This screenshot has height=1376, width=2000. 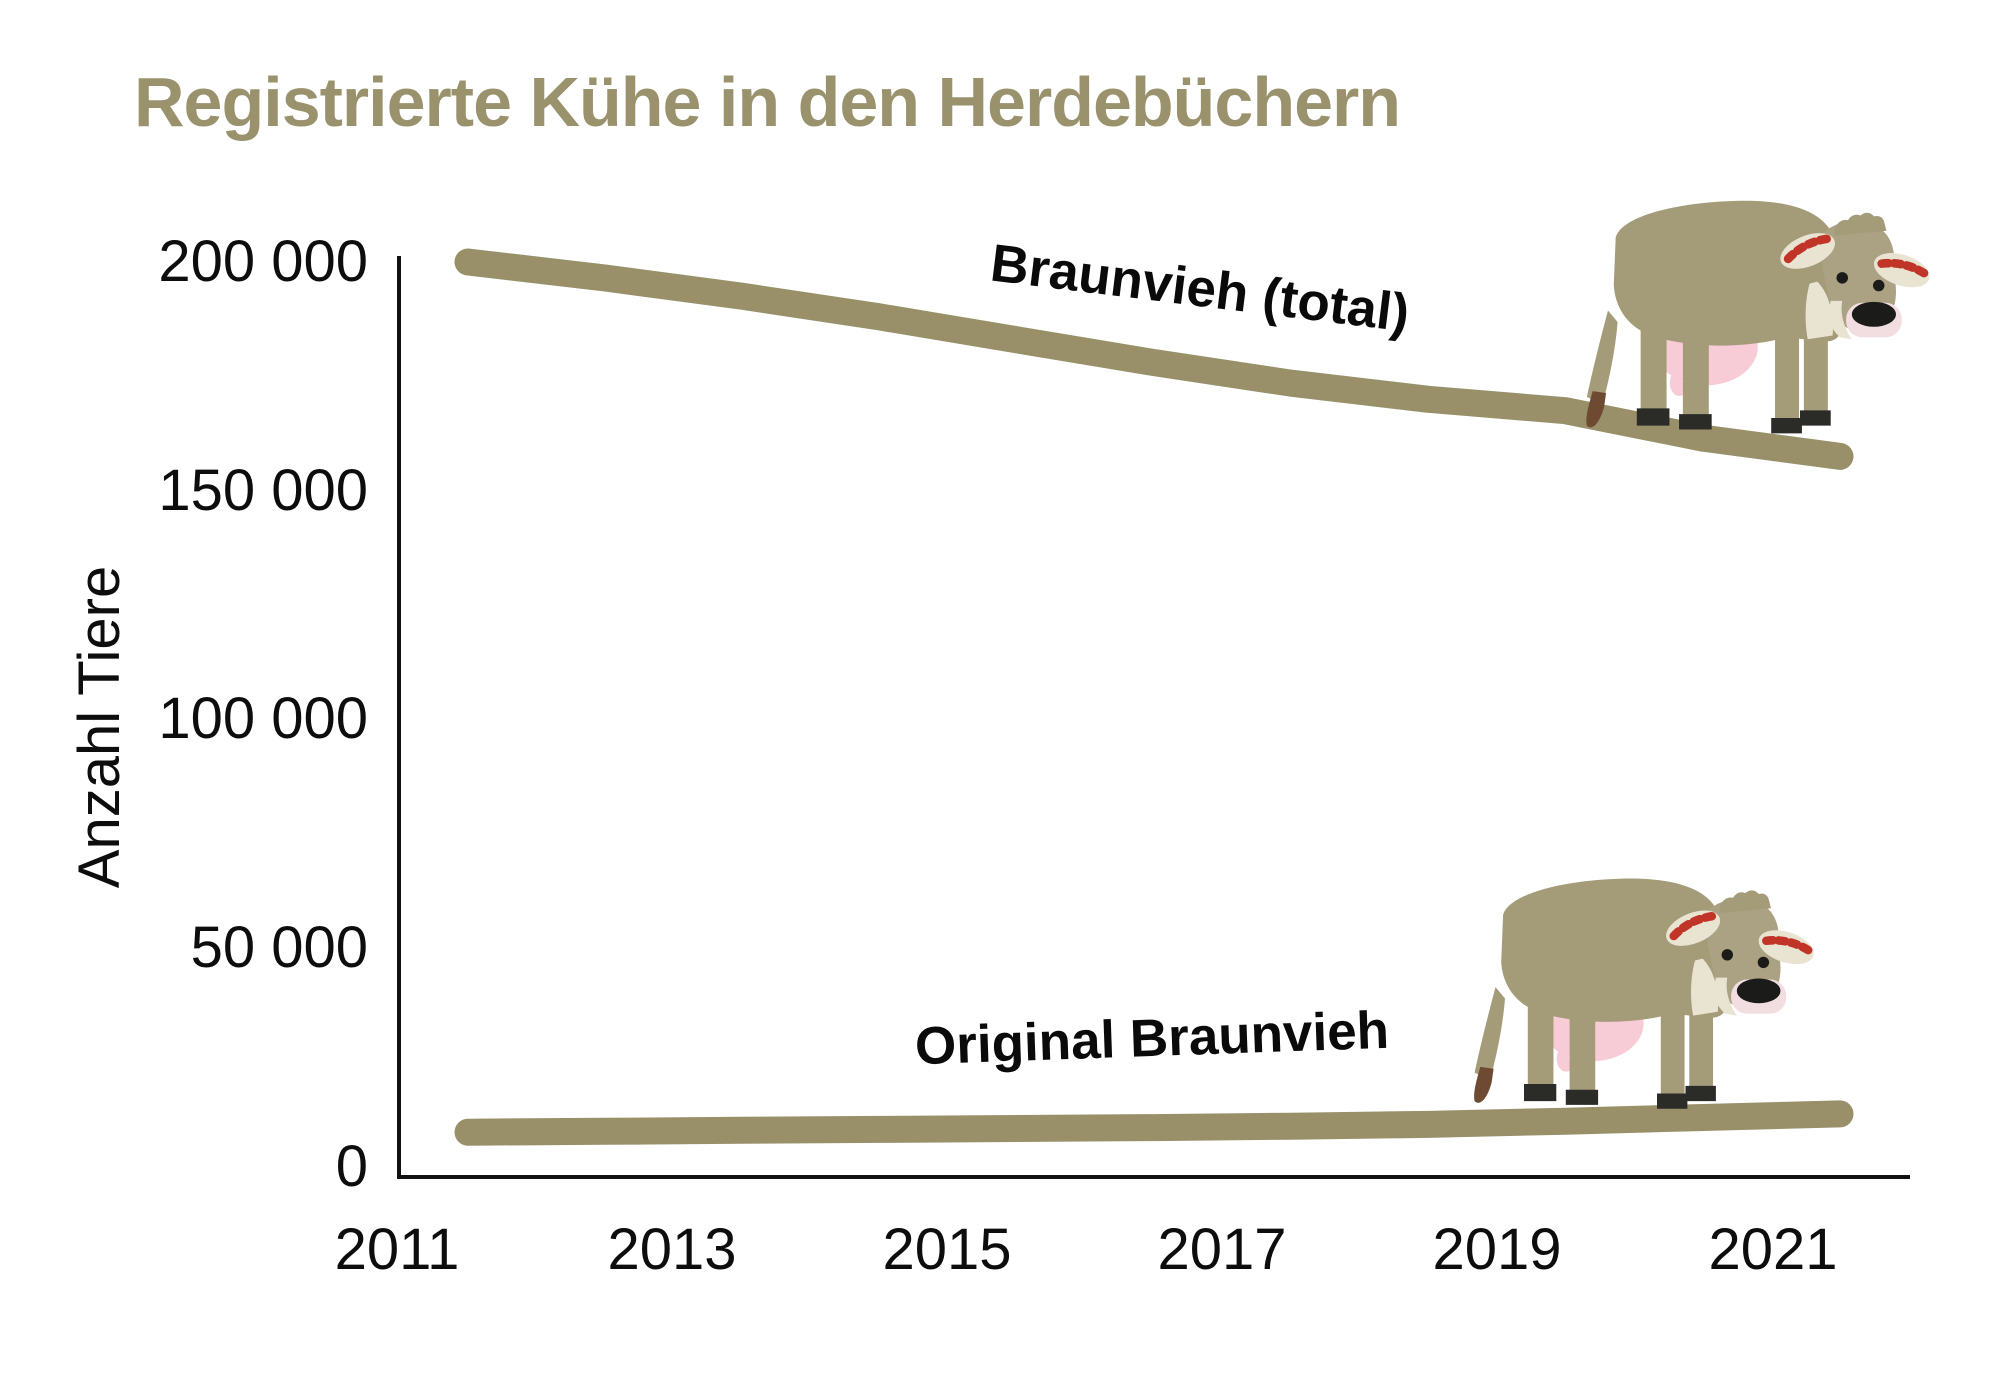 I want to click on x-tick-2011: 2011, so click(x=397, y=1249).